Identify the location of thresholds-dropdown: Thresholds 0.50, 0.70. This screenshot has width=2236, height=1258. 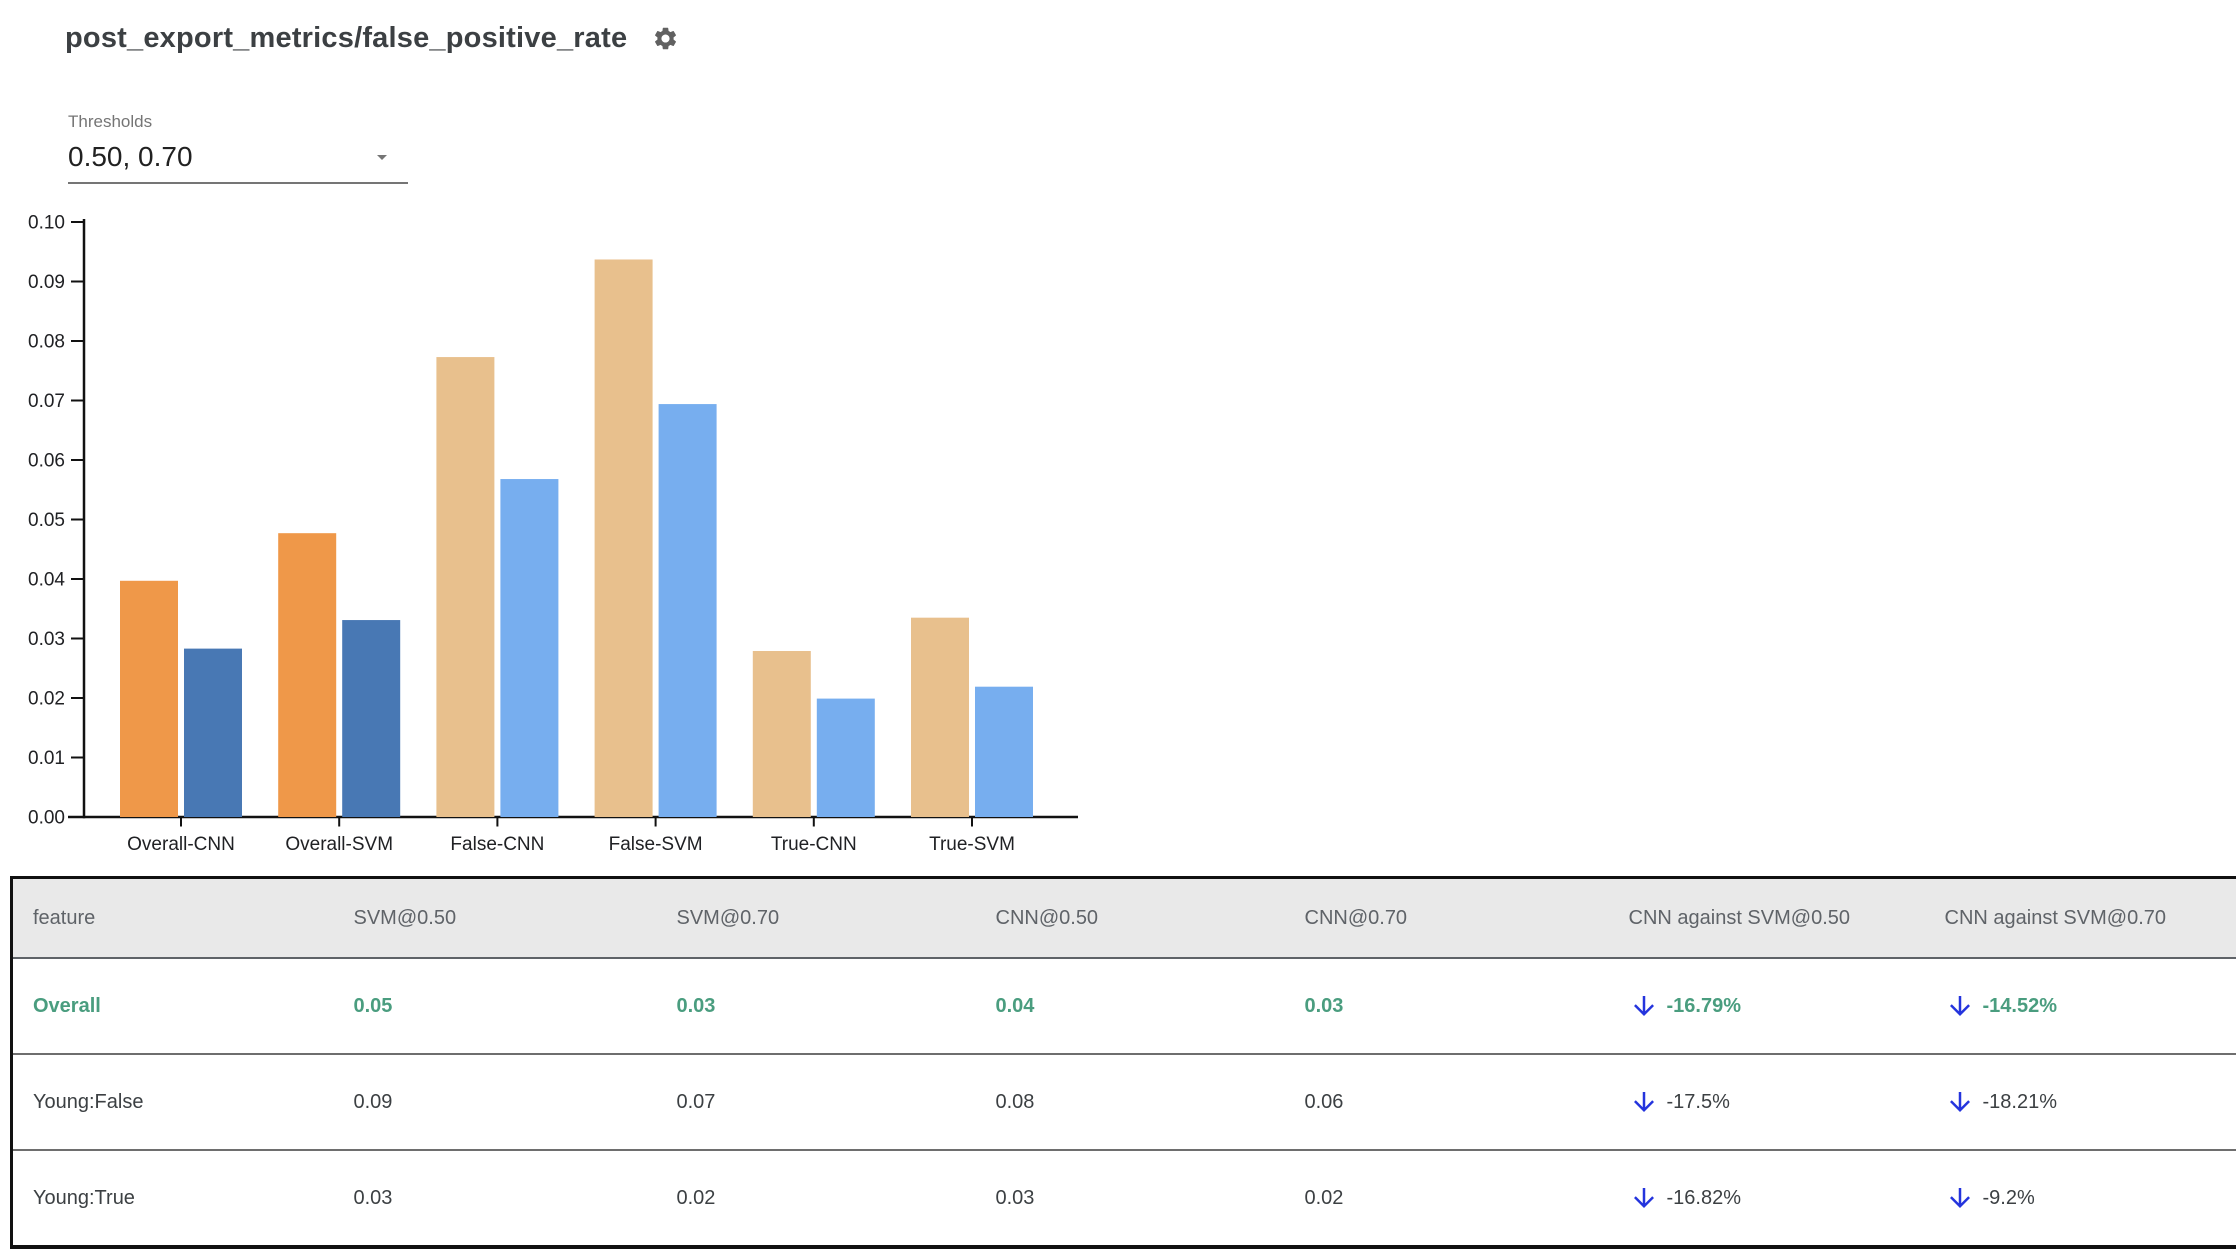
(238, 148).